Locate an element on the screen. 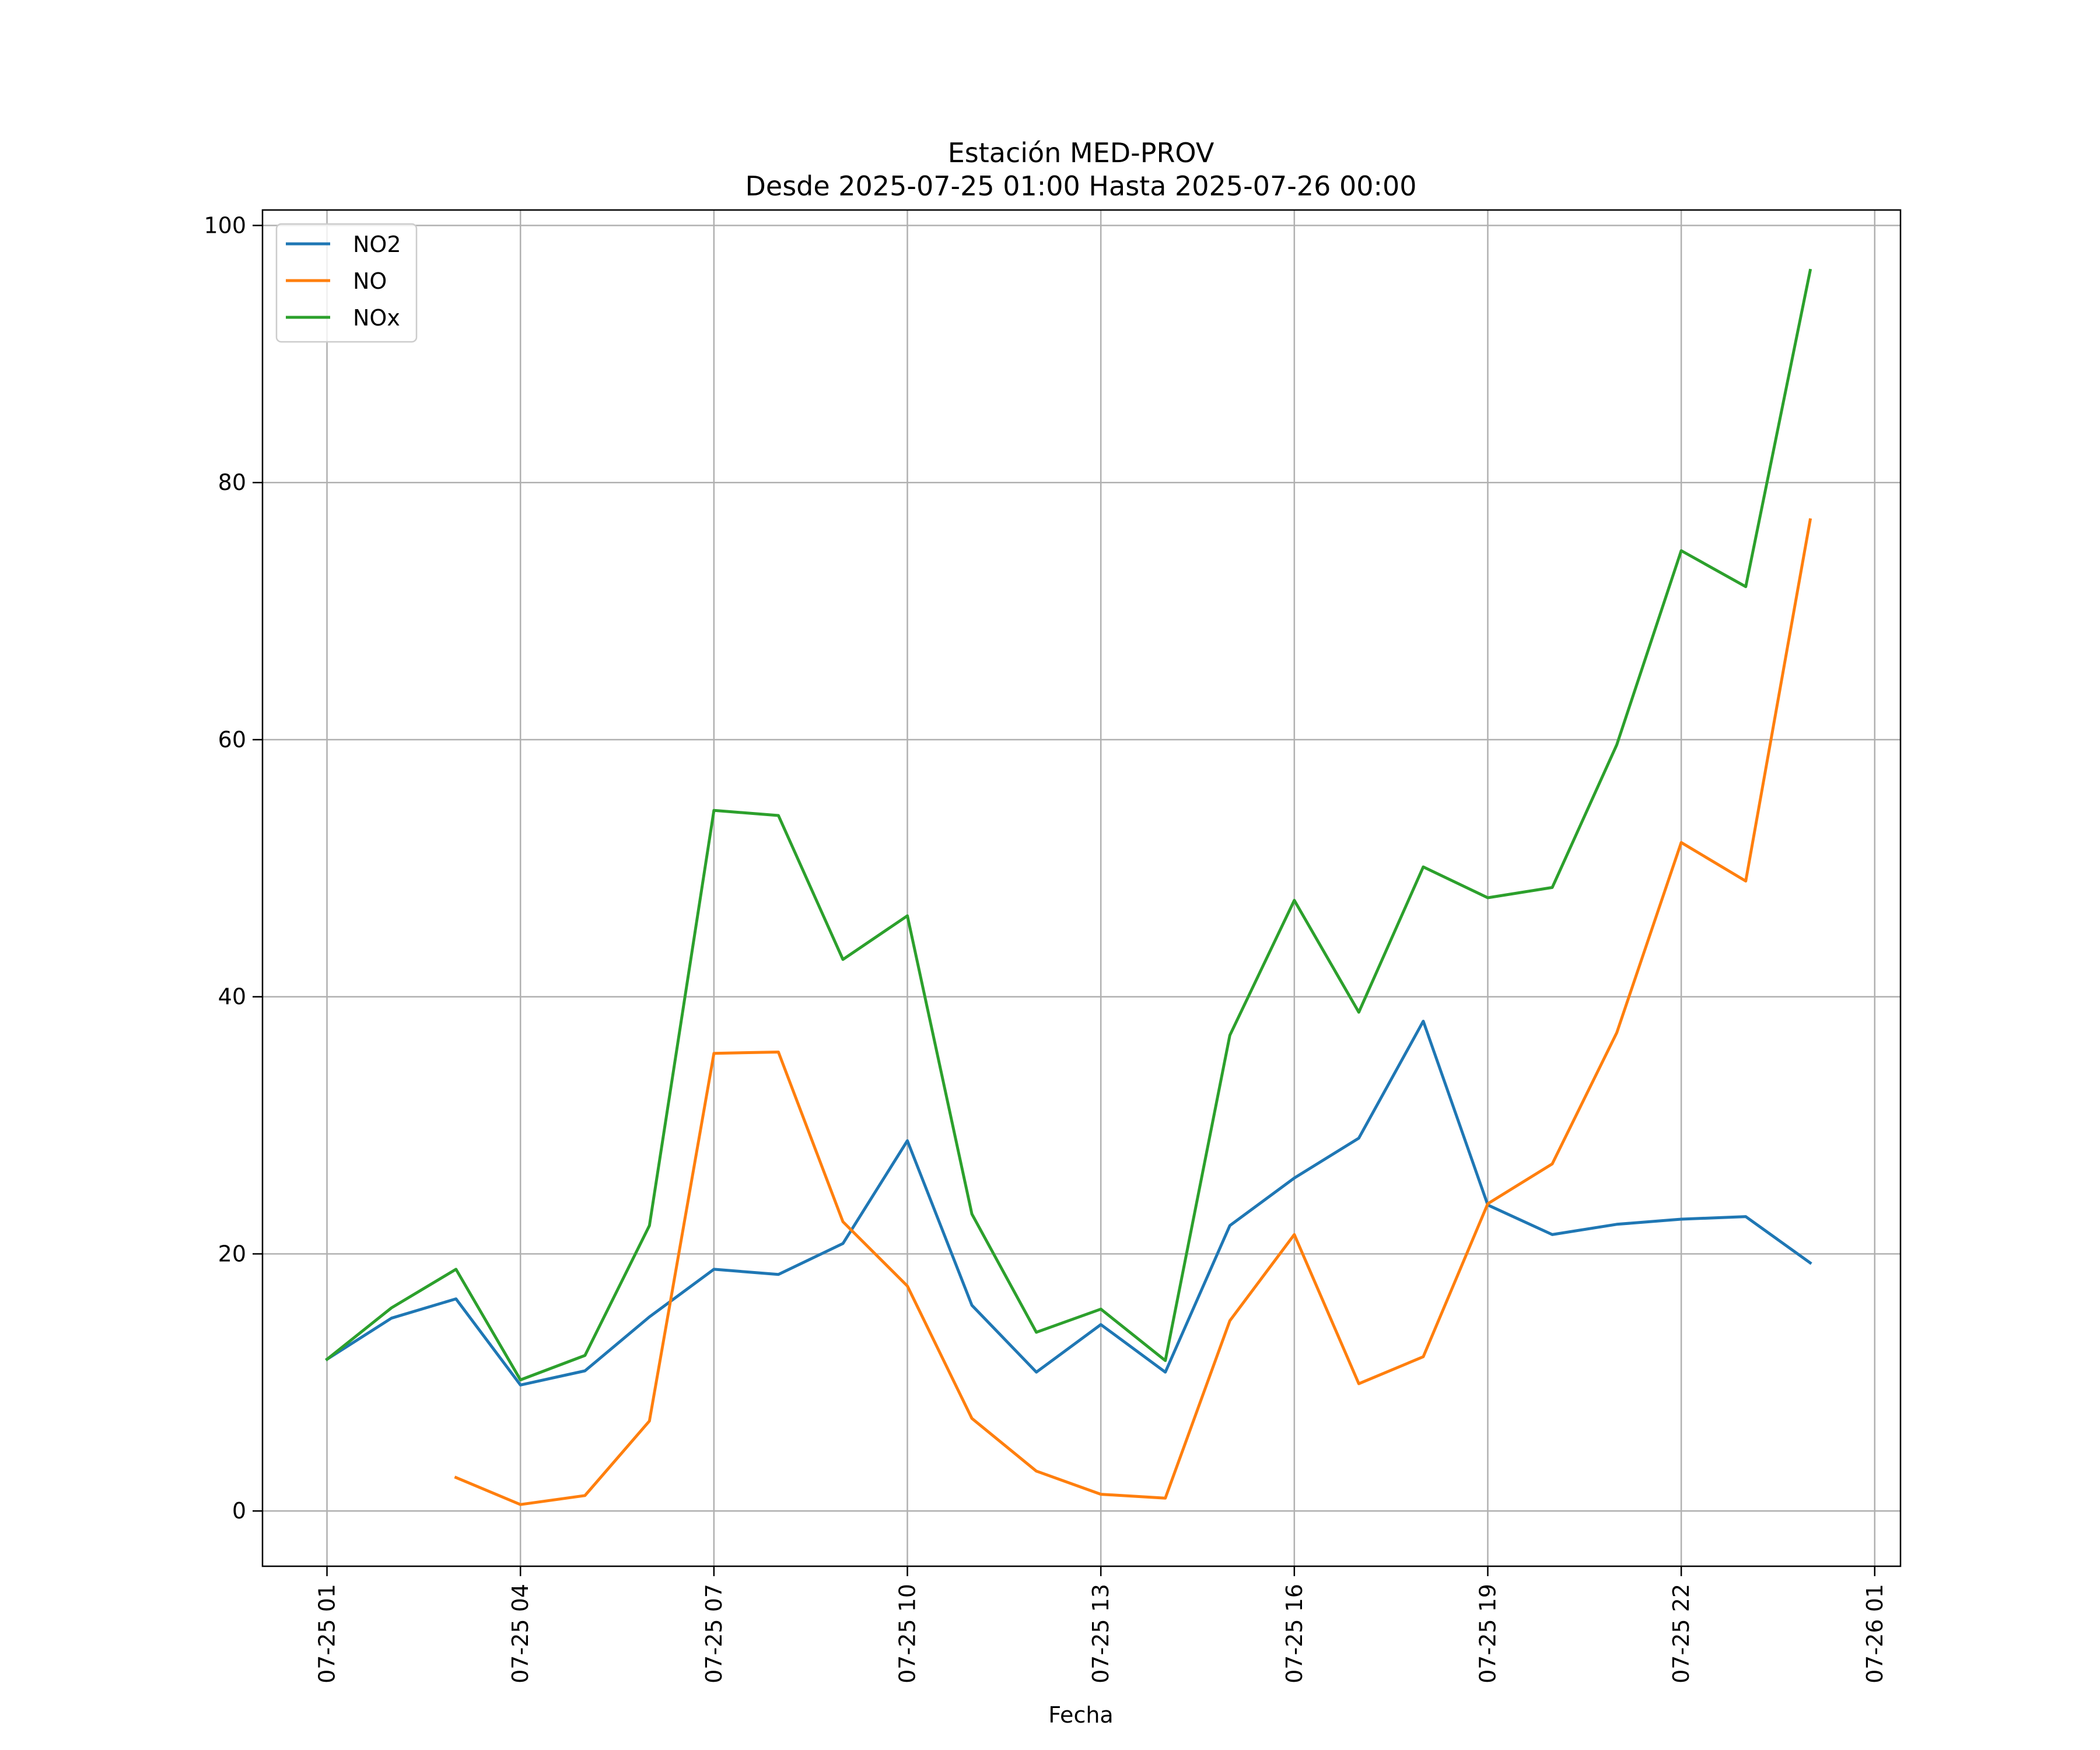  legend-label-nox: NOx is located at coordinates (377, 318).